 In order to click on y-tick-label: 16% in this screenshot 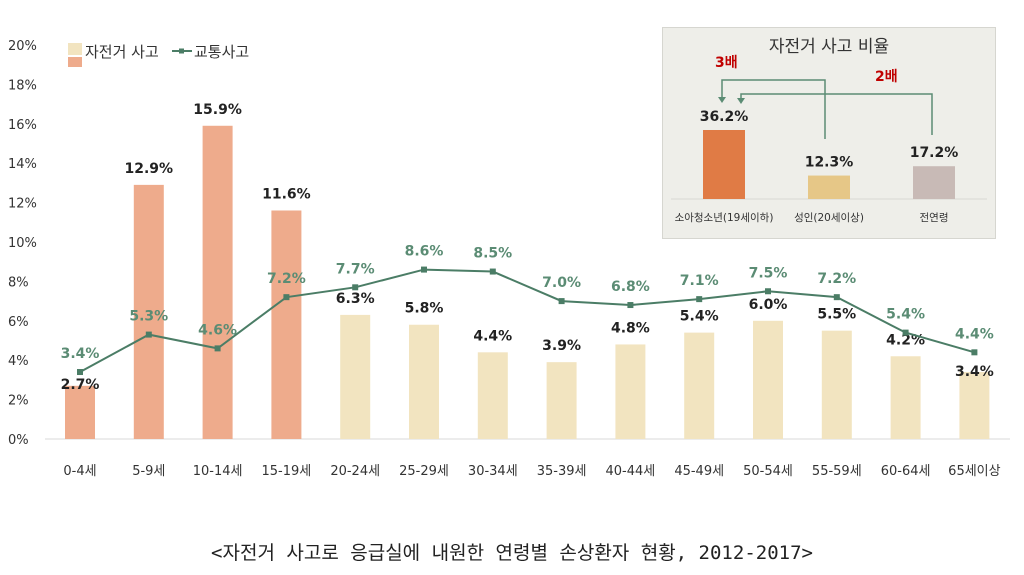, I will do `click(22, 125)`.